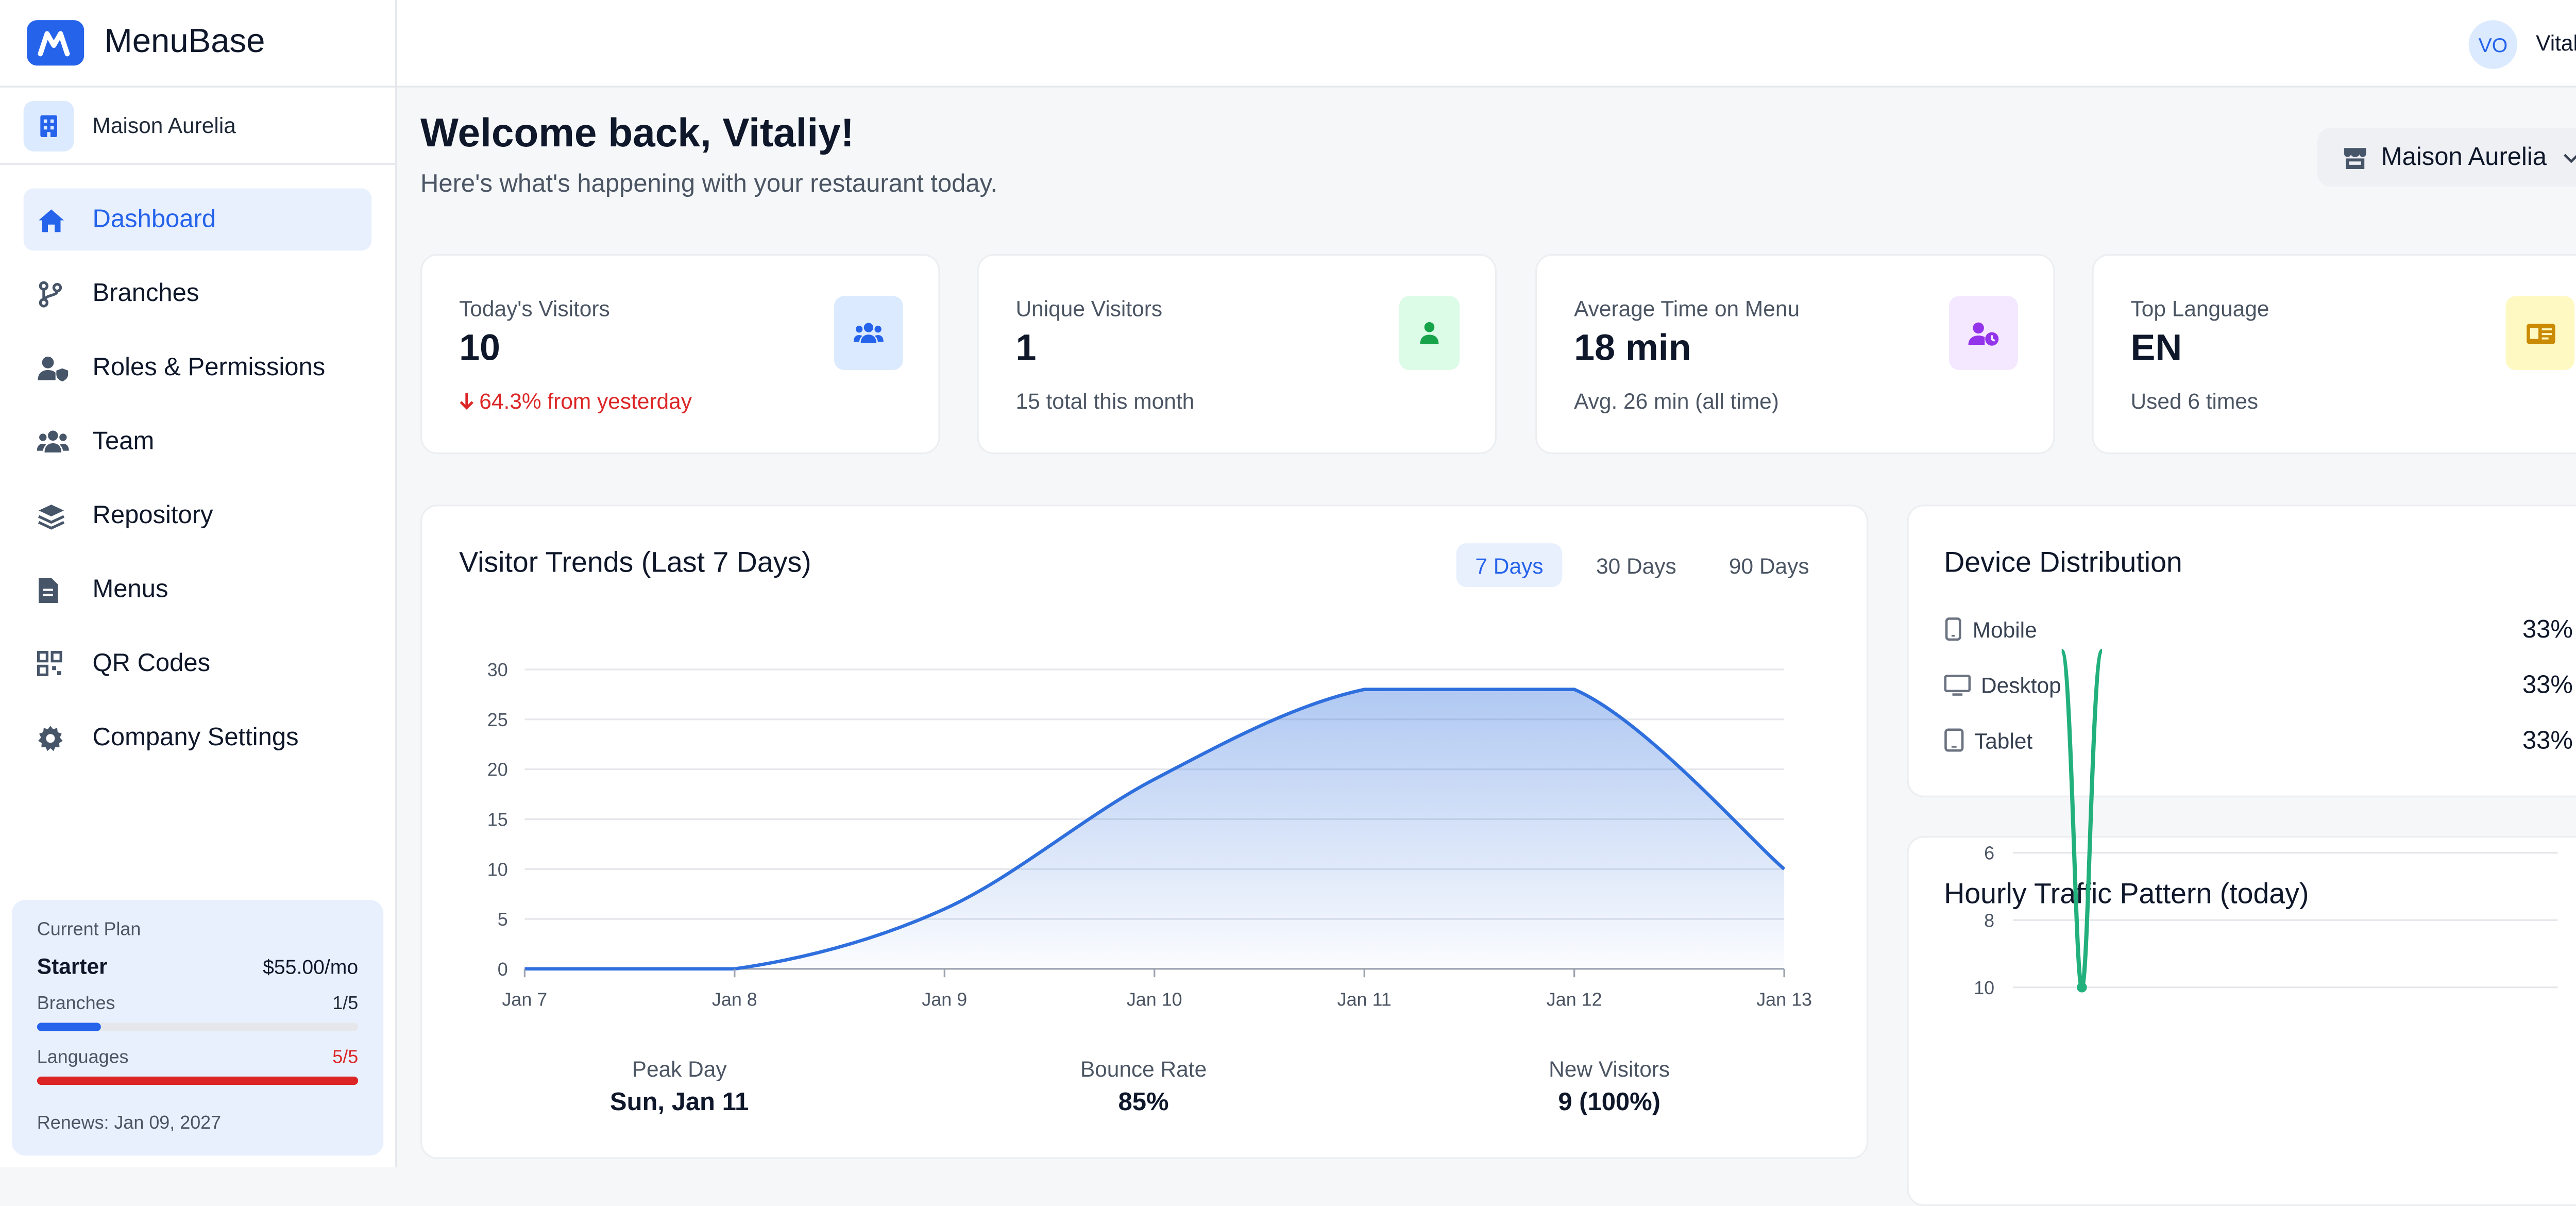 Image resolution: width=2576 pixels, height=1206 pixels. What do you see at coordinates (1989, 920) in the screenshot?
I see `y-tick-label: 8` at bounding box center [1989, 920].